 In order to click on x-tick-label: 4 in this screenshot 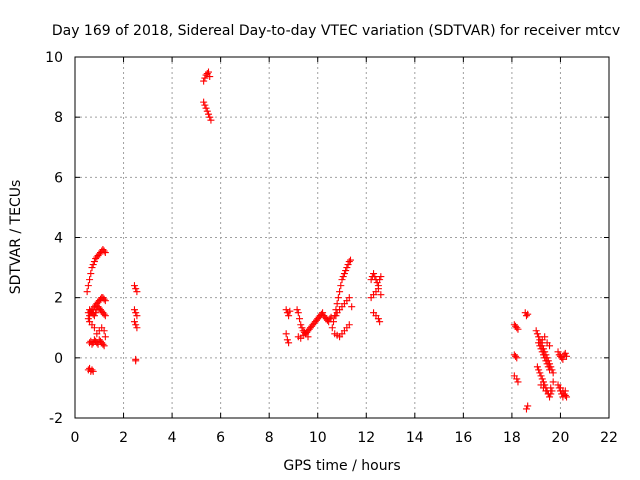, I will do `click(172, 438)`.